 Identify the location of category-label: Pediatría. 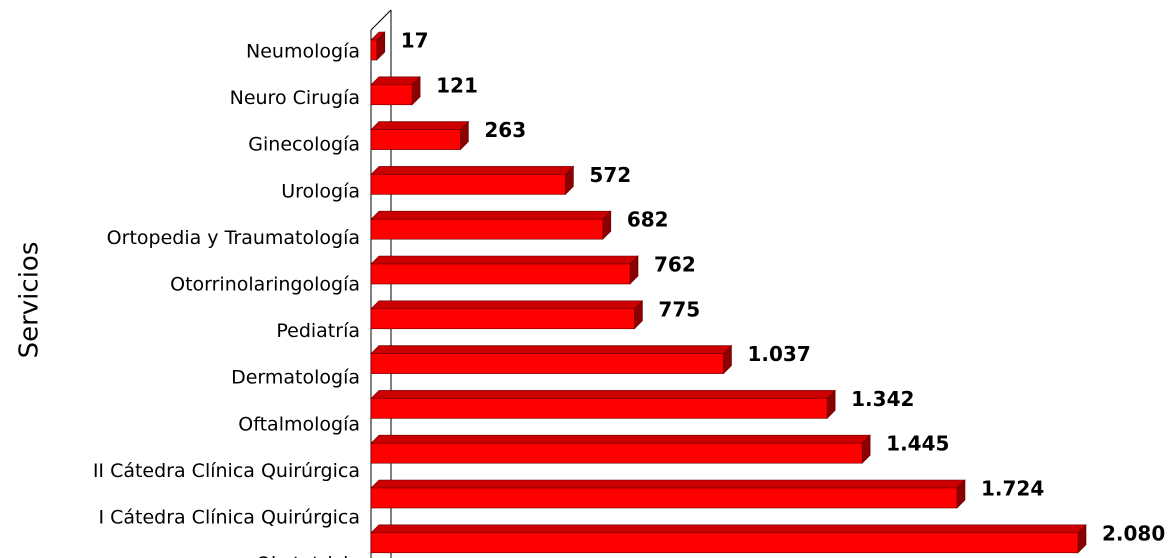
(318, 331).